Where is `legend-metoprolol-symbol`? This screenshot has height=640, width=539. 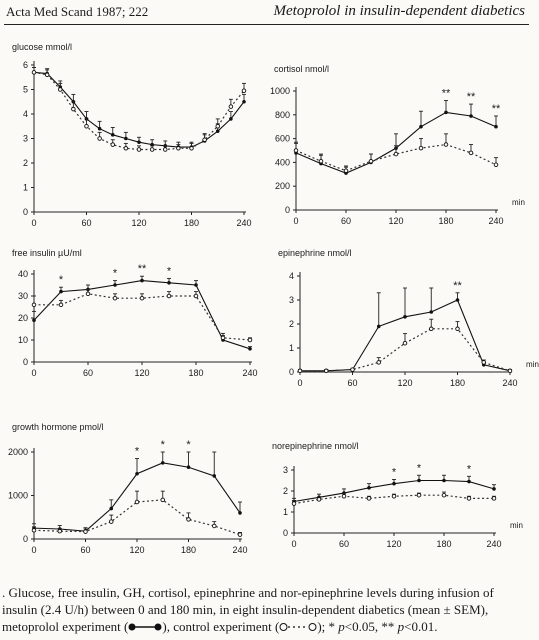 legend-metoprolol-symbol is located at coordinates (145, 627).